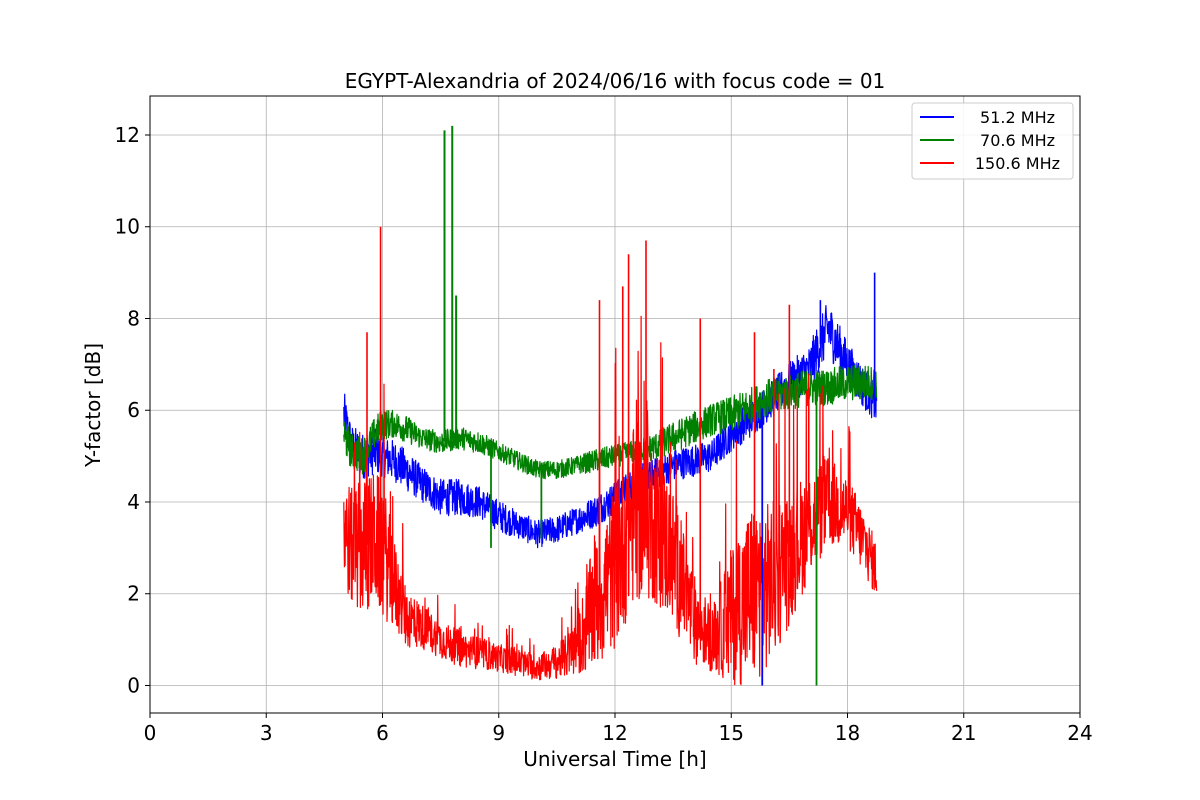 The image size is (1200, 800). Describe the element at coordinates (1017, 117) in the screenshot. I see `legend-label-51-2: 51.2 MHz` at that location.